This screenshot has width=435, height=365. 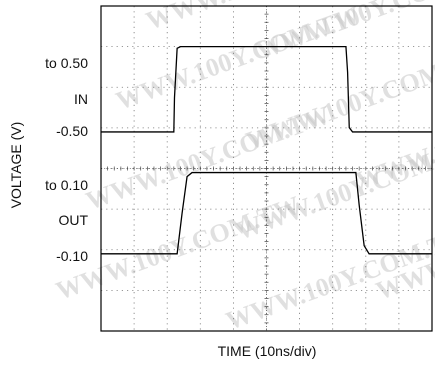 What do you see at coordinates (267, 351) in the screenshot?
I see `x-axis-label: TIME (10ns/div)` at bounding box center [267, 351].